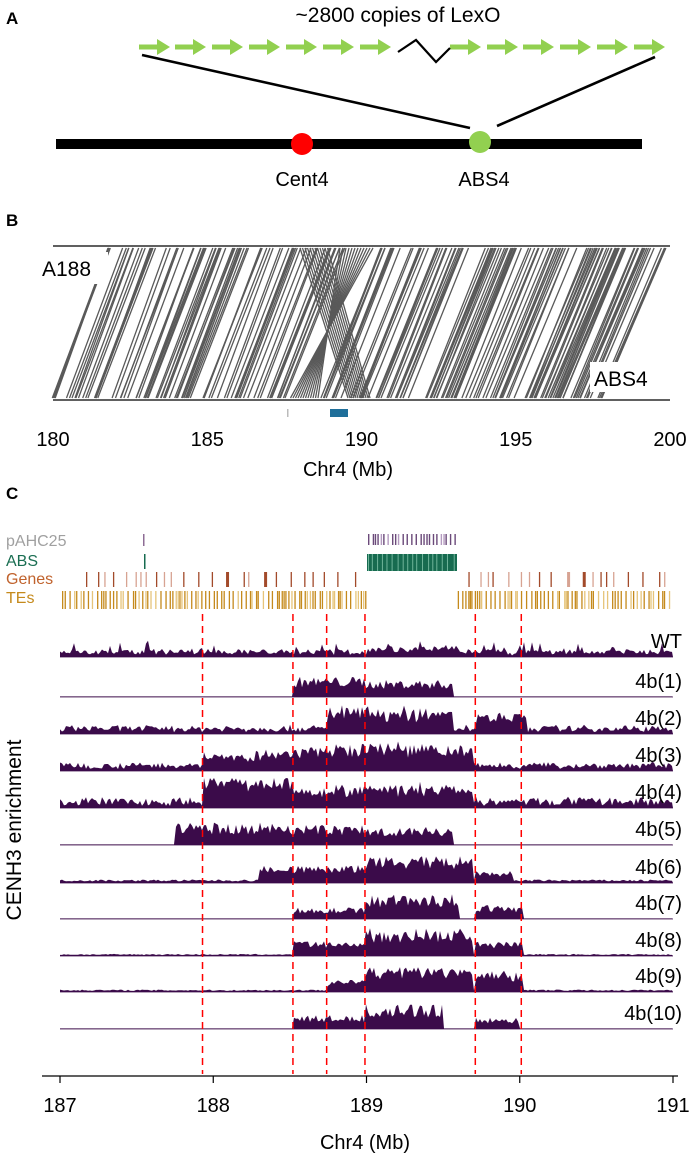 The height and width of the screenshot is (1162, 700). Describe the element at coordinates (366, 942) in the screenshot. I see `coverage-track-4b(8)` at that location.